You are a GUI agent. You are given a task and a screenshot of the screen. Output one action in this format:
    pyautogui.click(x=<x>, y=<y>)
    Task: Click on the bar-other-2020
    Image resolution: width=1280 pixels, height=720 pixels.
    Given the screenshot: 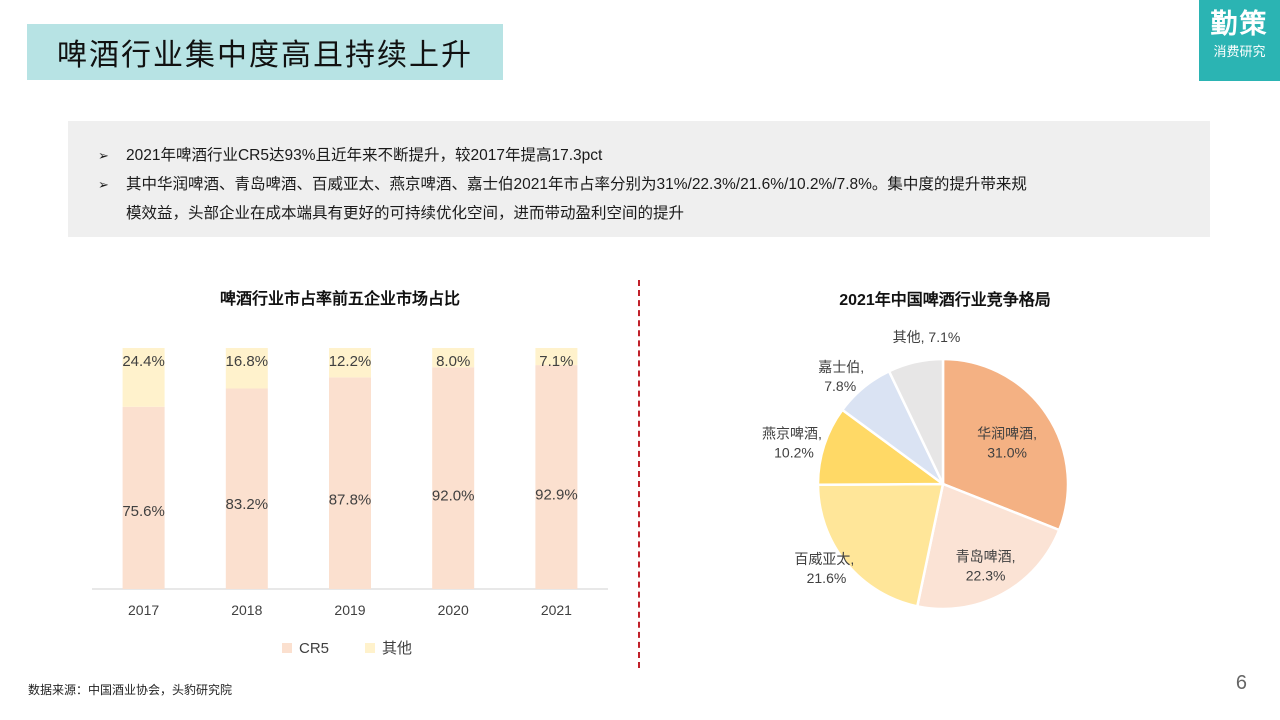 What is the action you would take?
    pyautogui.click(x=453, y=358)
    